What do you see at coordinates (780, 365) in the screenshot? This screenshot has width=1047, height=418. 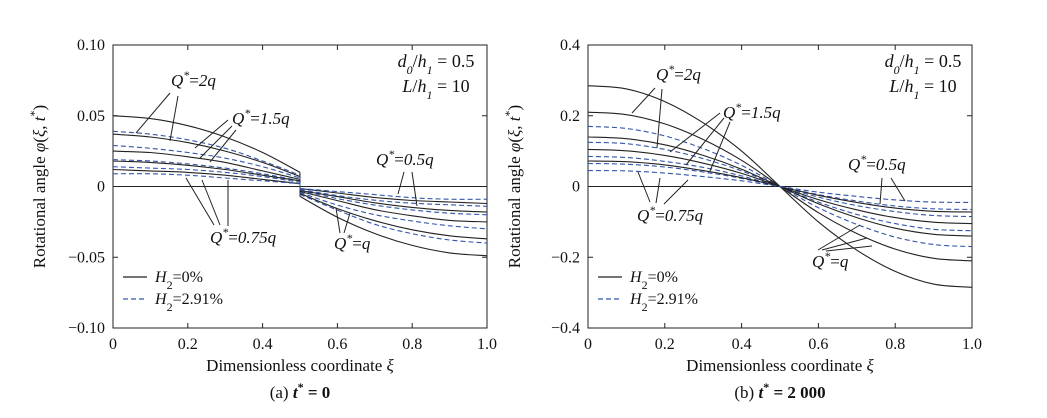 I see `x-axis-title: Dimensionless coordinate ξ` at bounding box center [780, 365].